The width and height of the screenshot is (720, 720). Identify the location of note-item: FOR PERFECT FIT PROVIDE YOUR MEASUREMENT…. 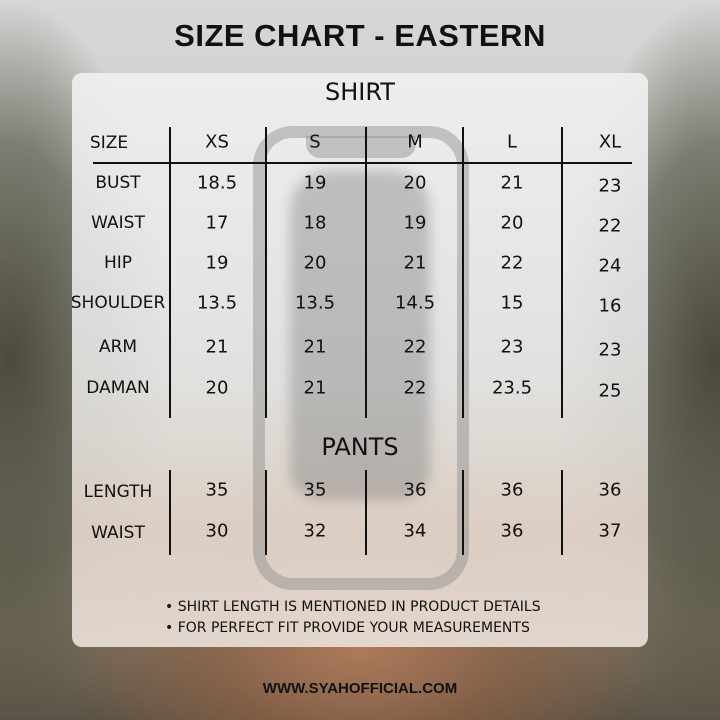
(353, 628).